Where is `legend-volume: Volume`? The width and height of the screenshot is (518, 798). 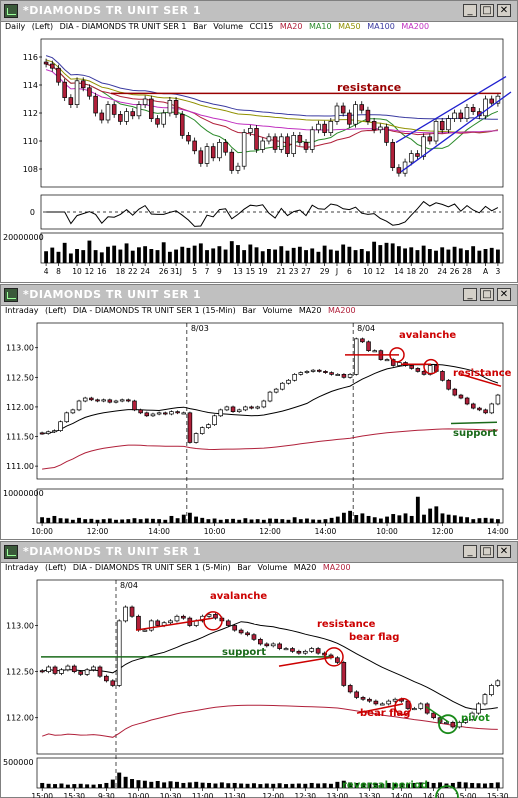 legend-volume: Volume is located at coordinates (277, 310).